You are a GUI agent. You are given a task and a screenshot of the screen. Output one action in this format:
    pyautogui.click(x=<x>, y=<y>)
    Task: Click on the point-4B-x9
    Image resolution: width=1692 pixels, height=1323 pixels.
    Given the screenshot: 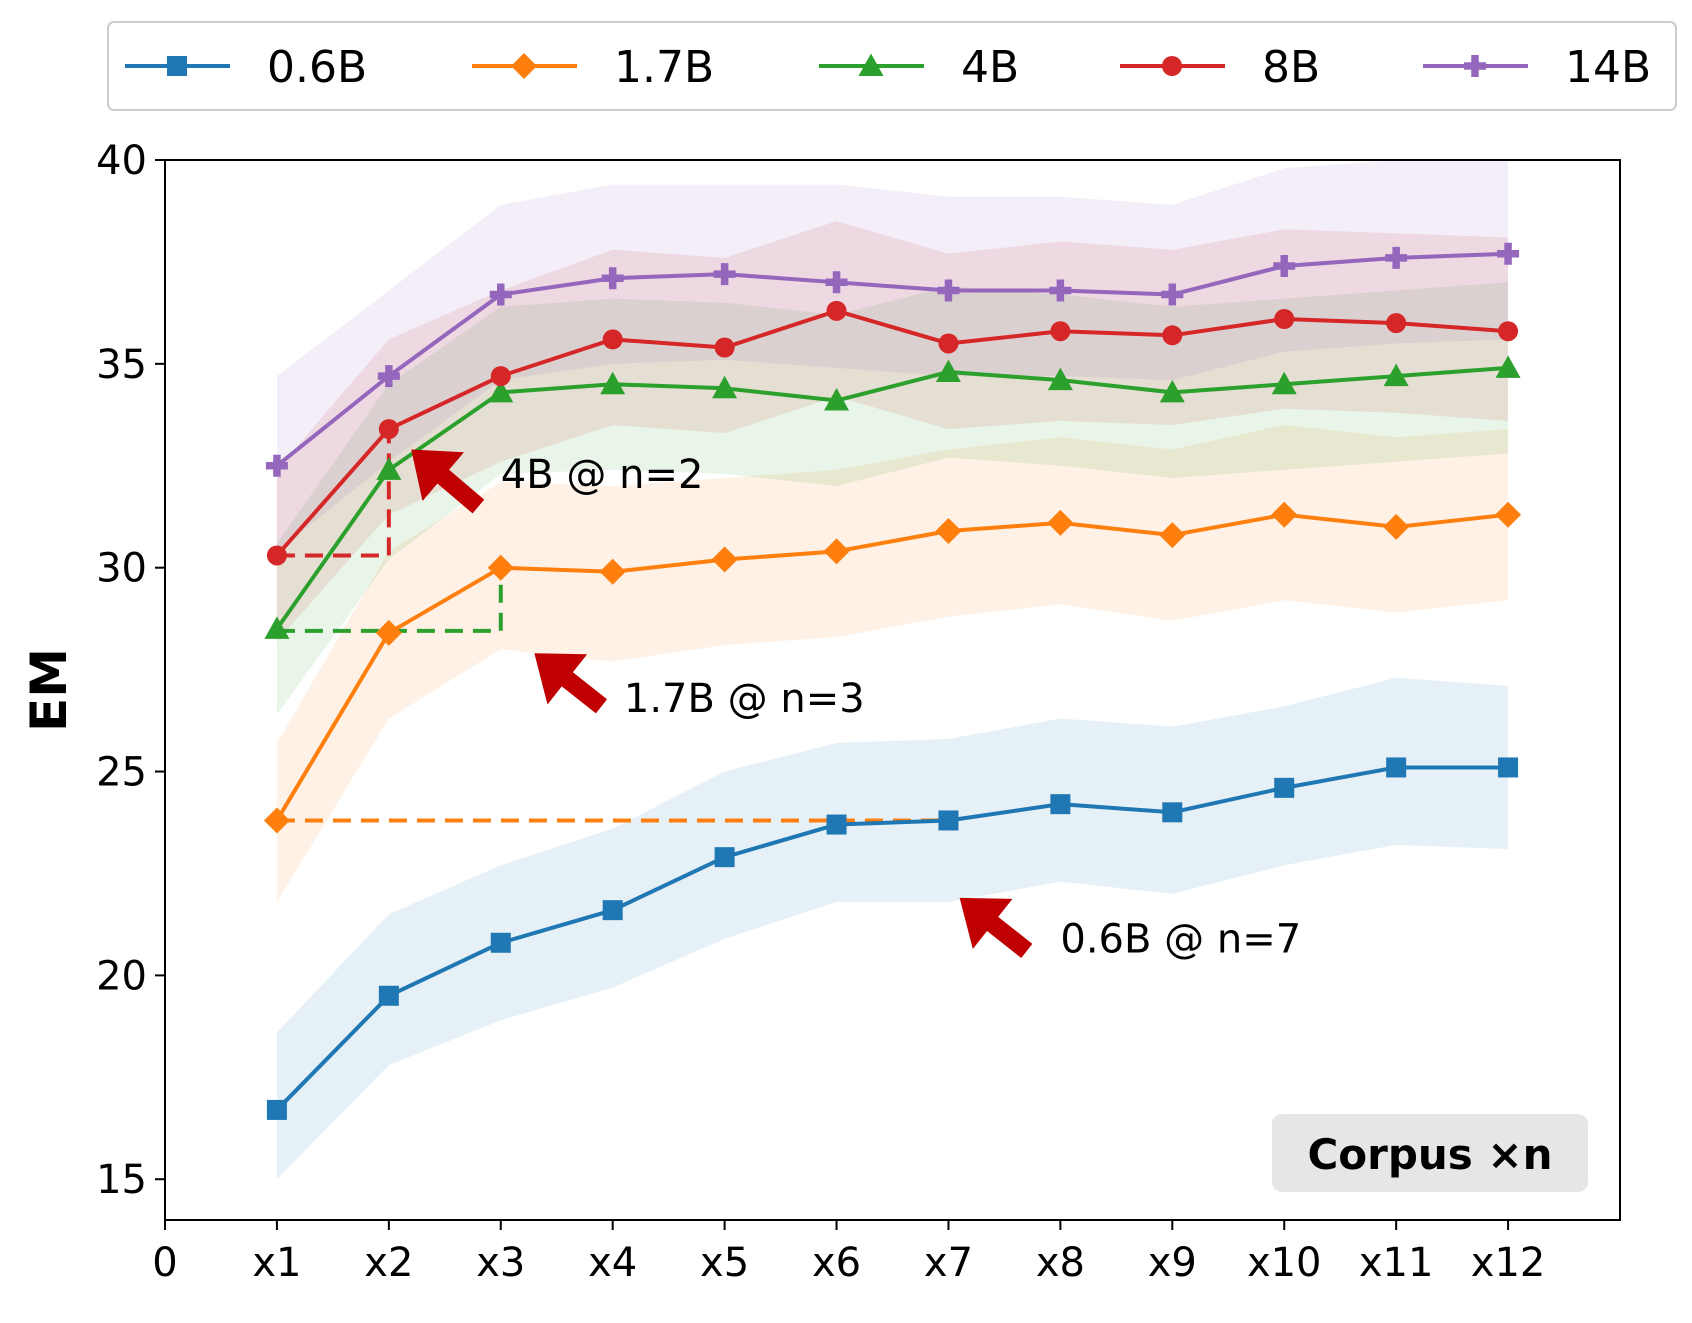 What is the action you would take?
    pyautogui.click(x=1172, y=391)
    